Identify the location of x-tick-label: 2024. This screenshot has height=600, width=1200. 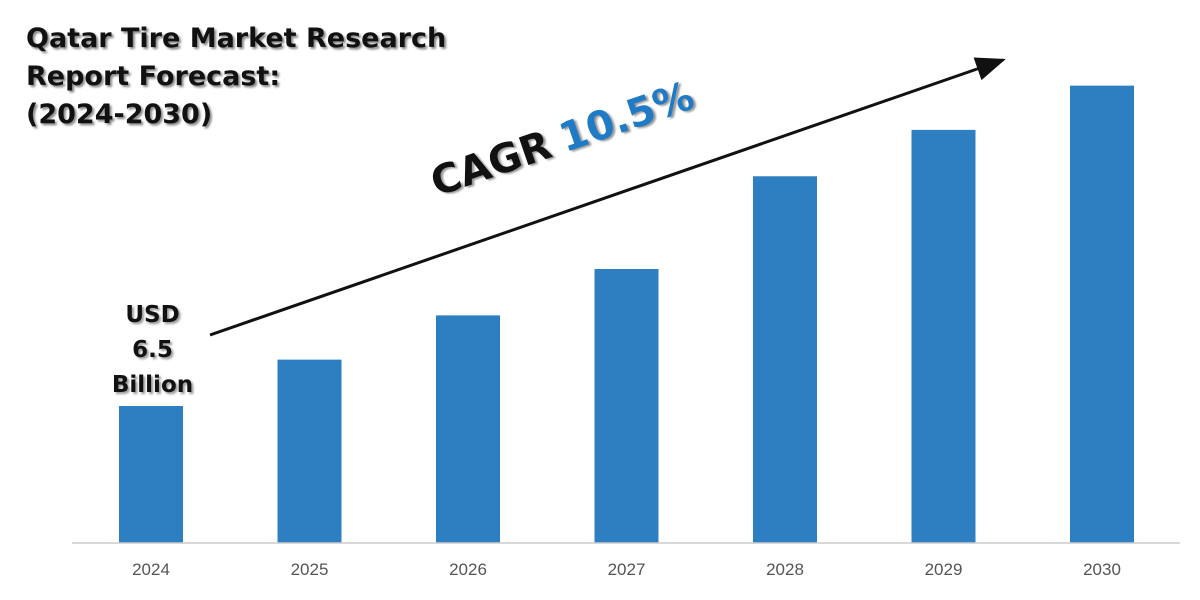
(151, 569).